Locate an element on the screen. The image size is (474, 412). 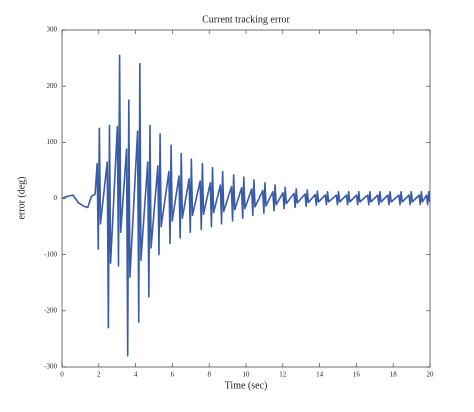
x-tick-label: 12 is located at coordinates (283, 375).